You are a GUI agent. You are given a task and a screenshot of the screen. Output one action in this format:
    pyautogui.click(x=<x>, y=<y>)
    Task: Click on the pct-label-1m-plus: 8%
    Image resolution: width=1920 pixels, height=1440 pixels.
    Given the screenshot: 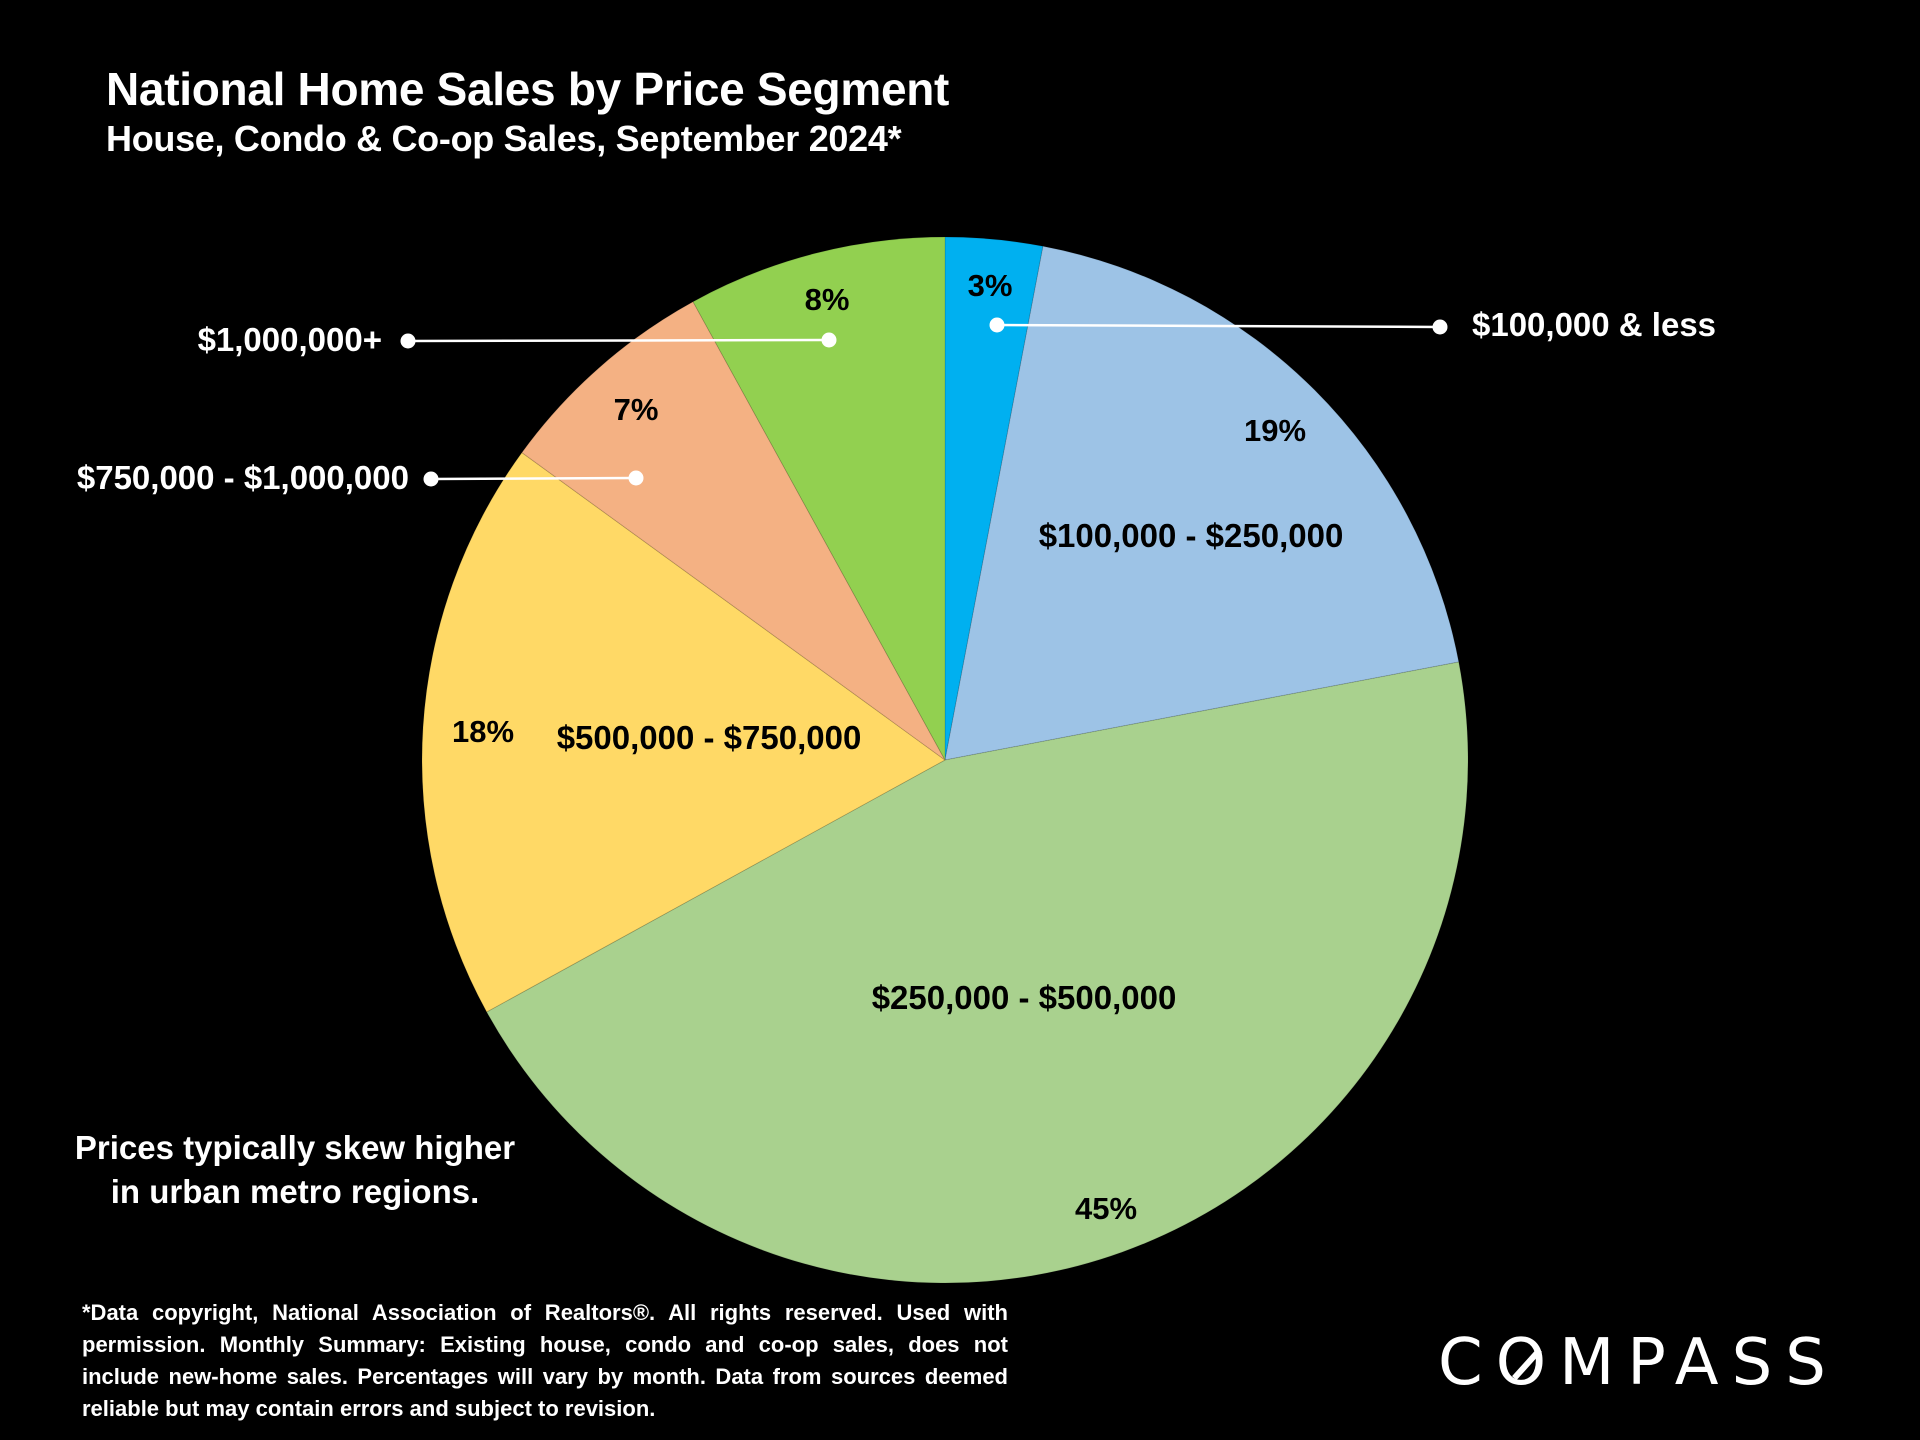 What is the action you would take?
    pyautogui.click(x=827, y=299)
    